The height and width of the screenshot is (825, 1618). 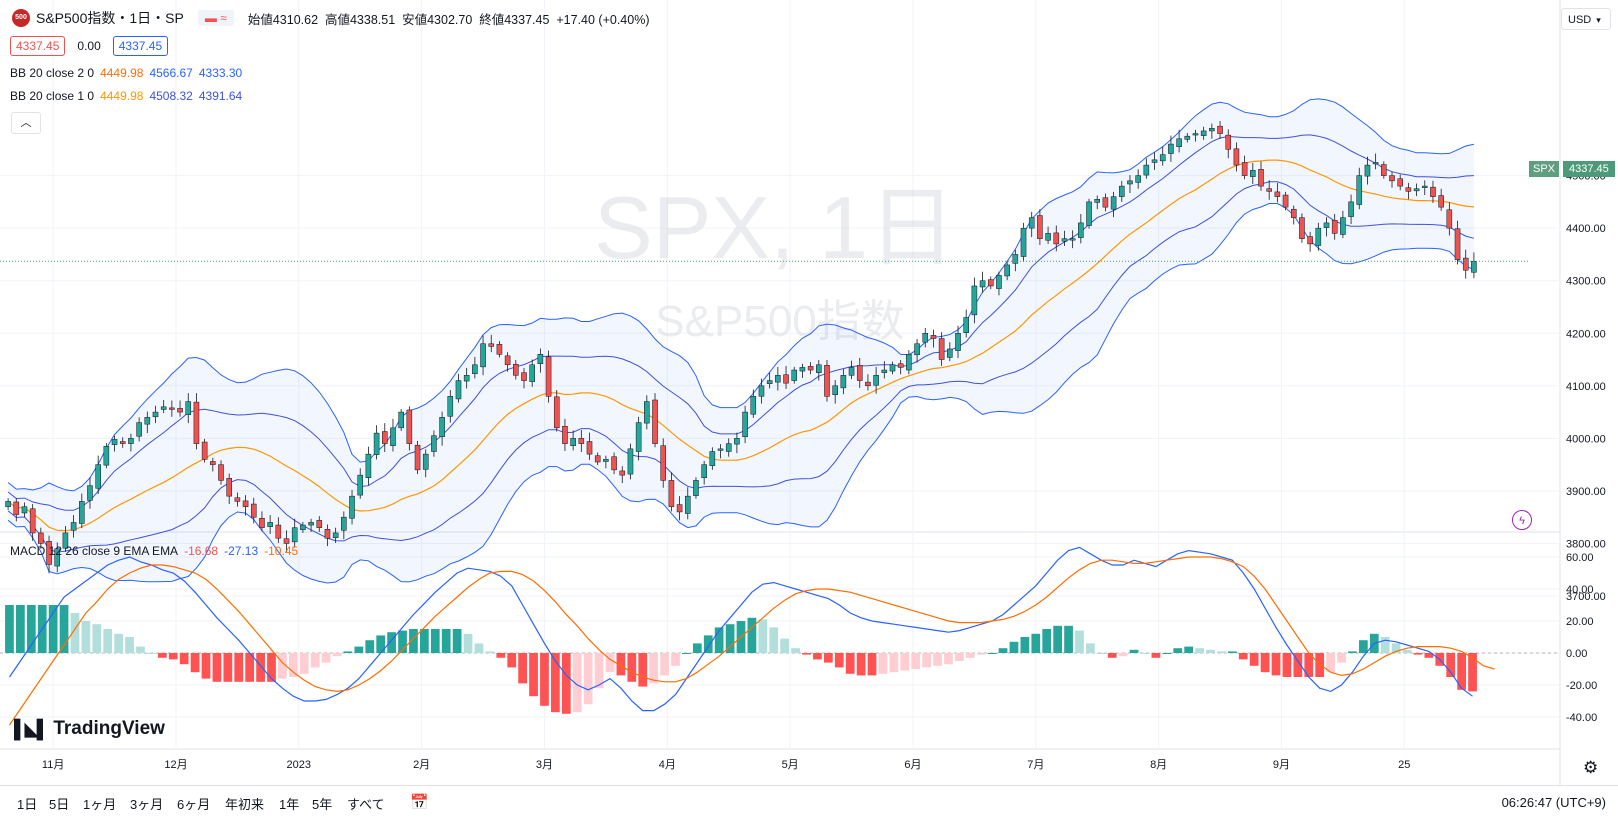 What do you see at coordinates (52, 96) in the screenshot?
I see `bb1-label: BB 20 close 1 0` at bounding box center [52, 96].